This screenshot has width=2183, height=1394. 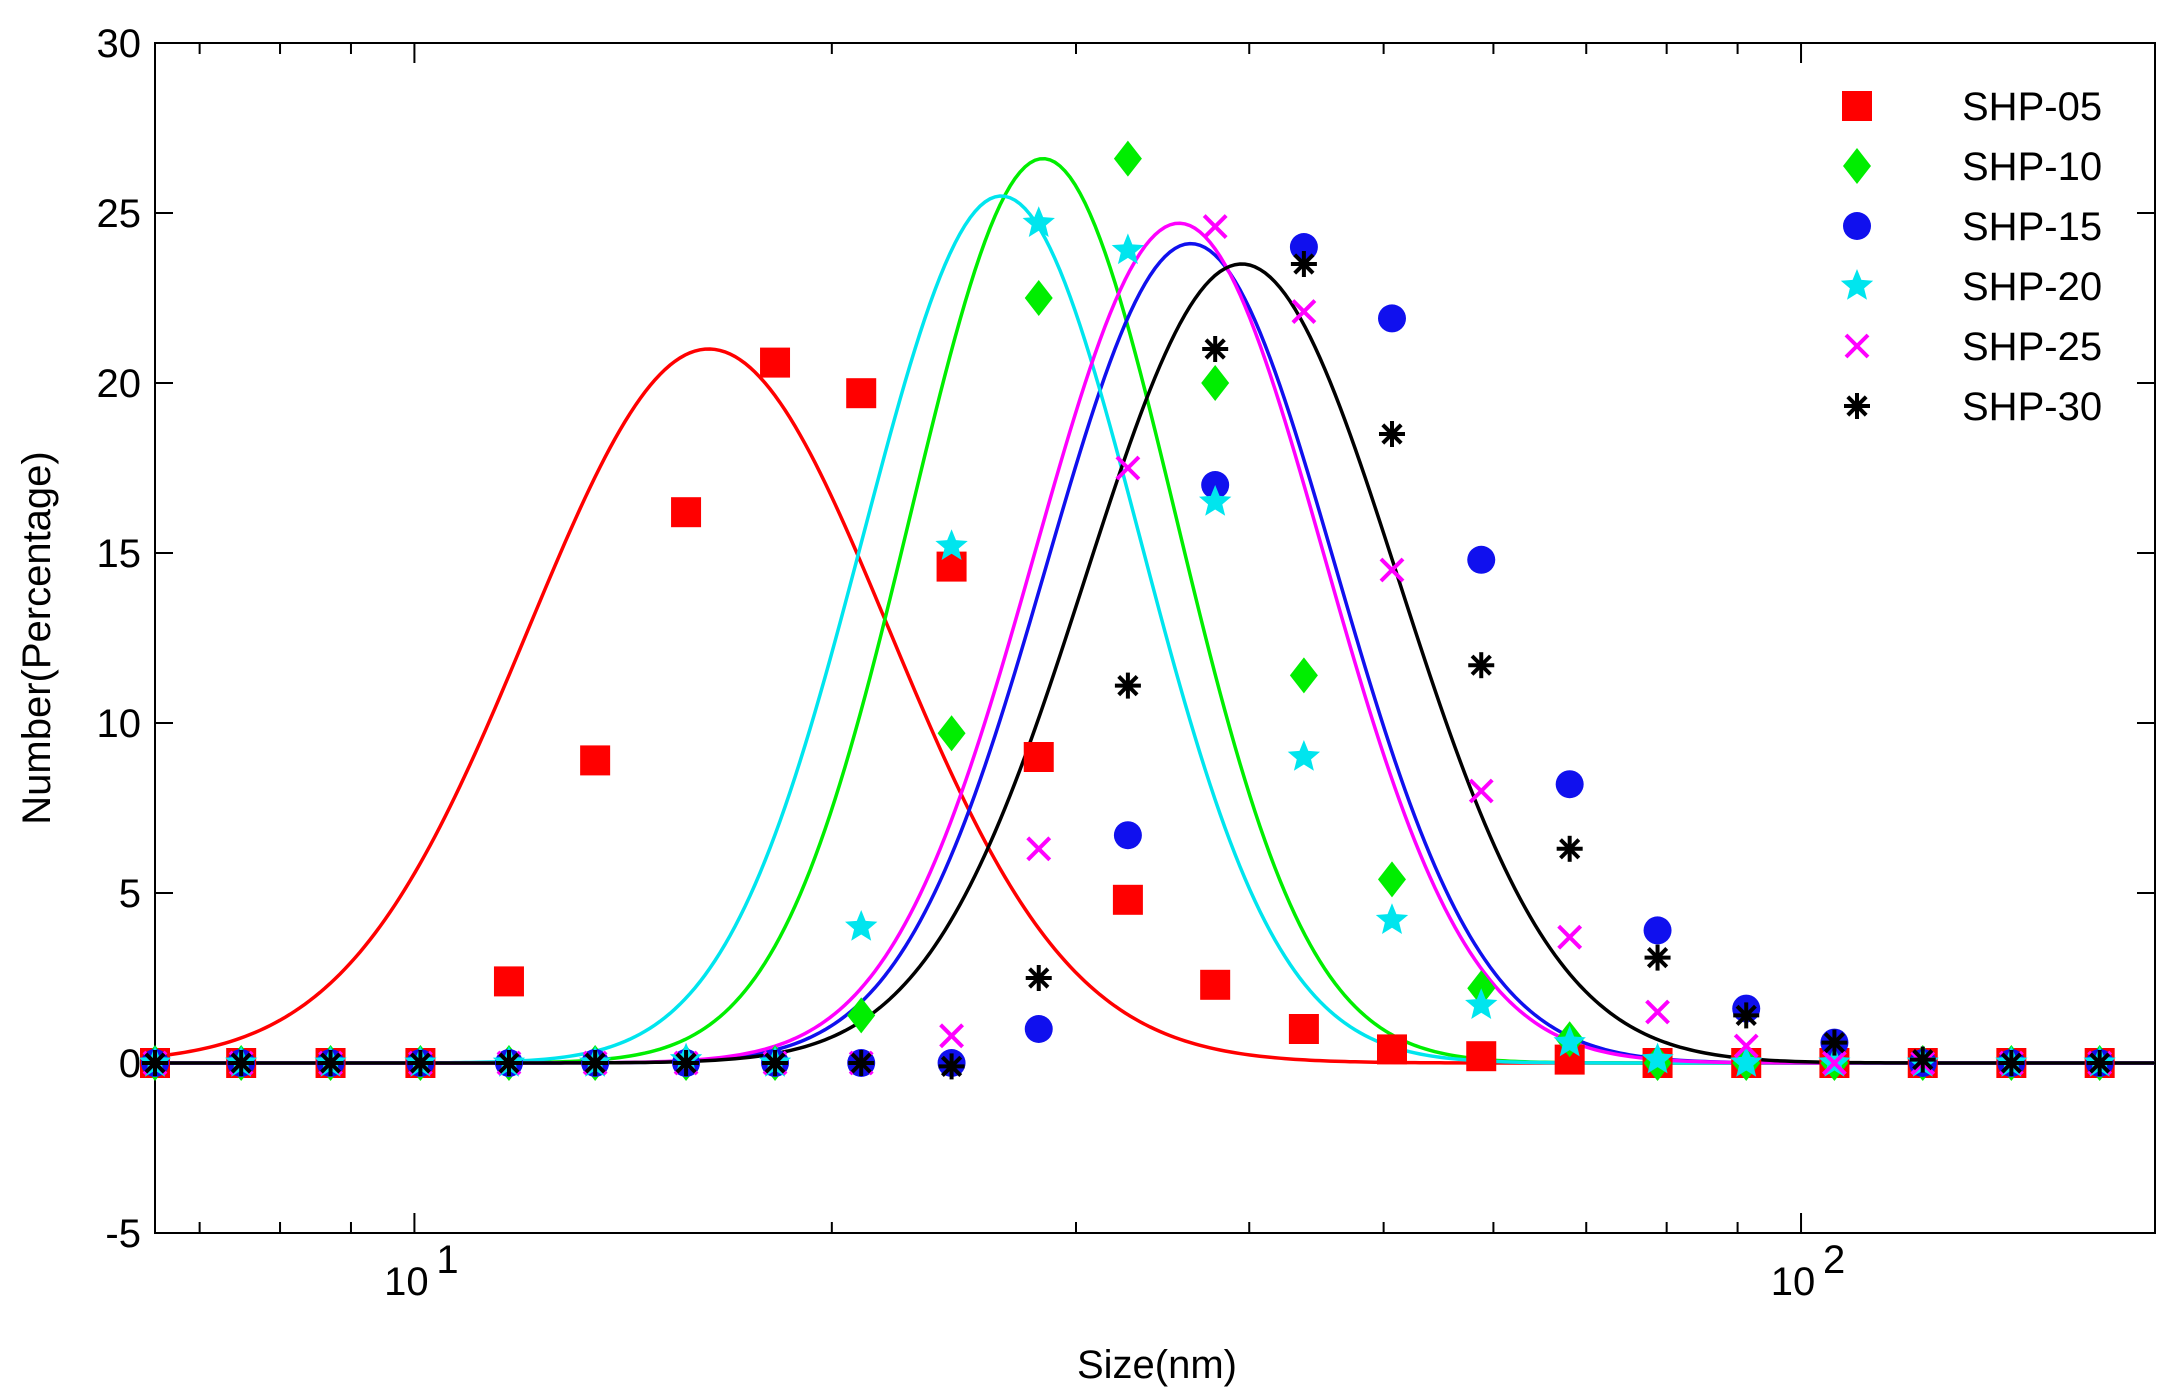 I want to click on y-tick-label: 30, so click(x=119, y=44).